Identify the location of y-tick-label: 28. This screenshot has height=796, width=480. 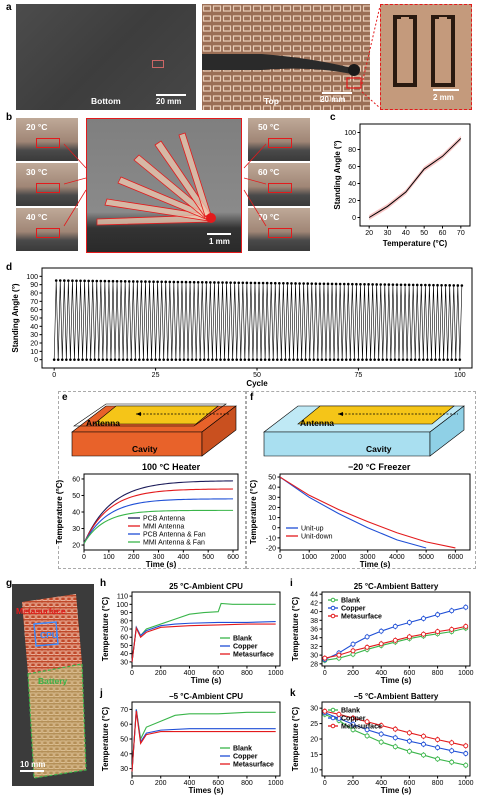
(314, 664).